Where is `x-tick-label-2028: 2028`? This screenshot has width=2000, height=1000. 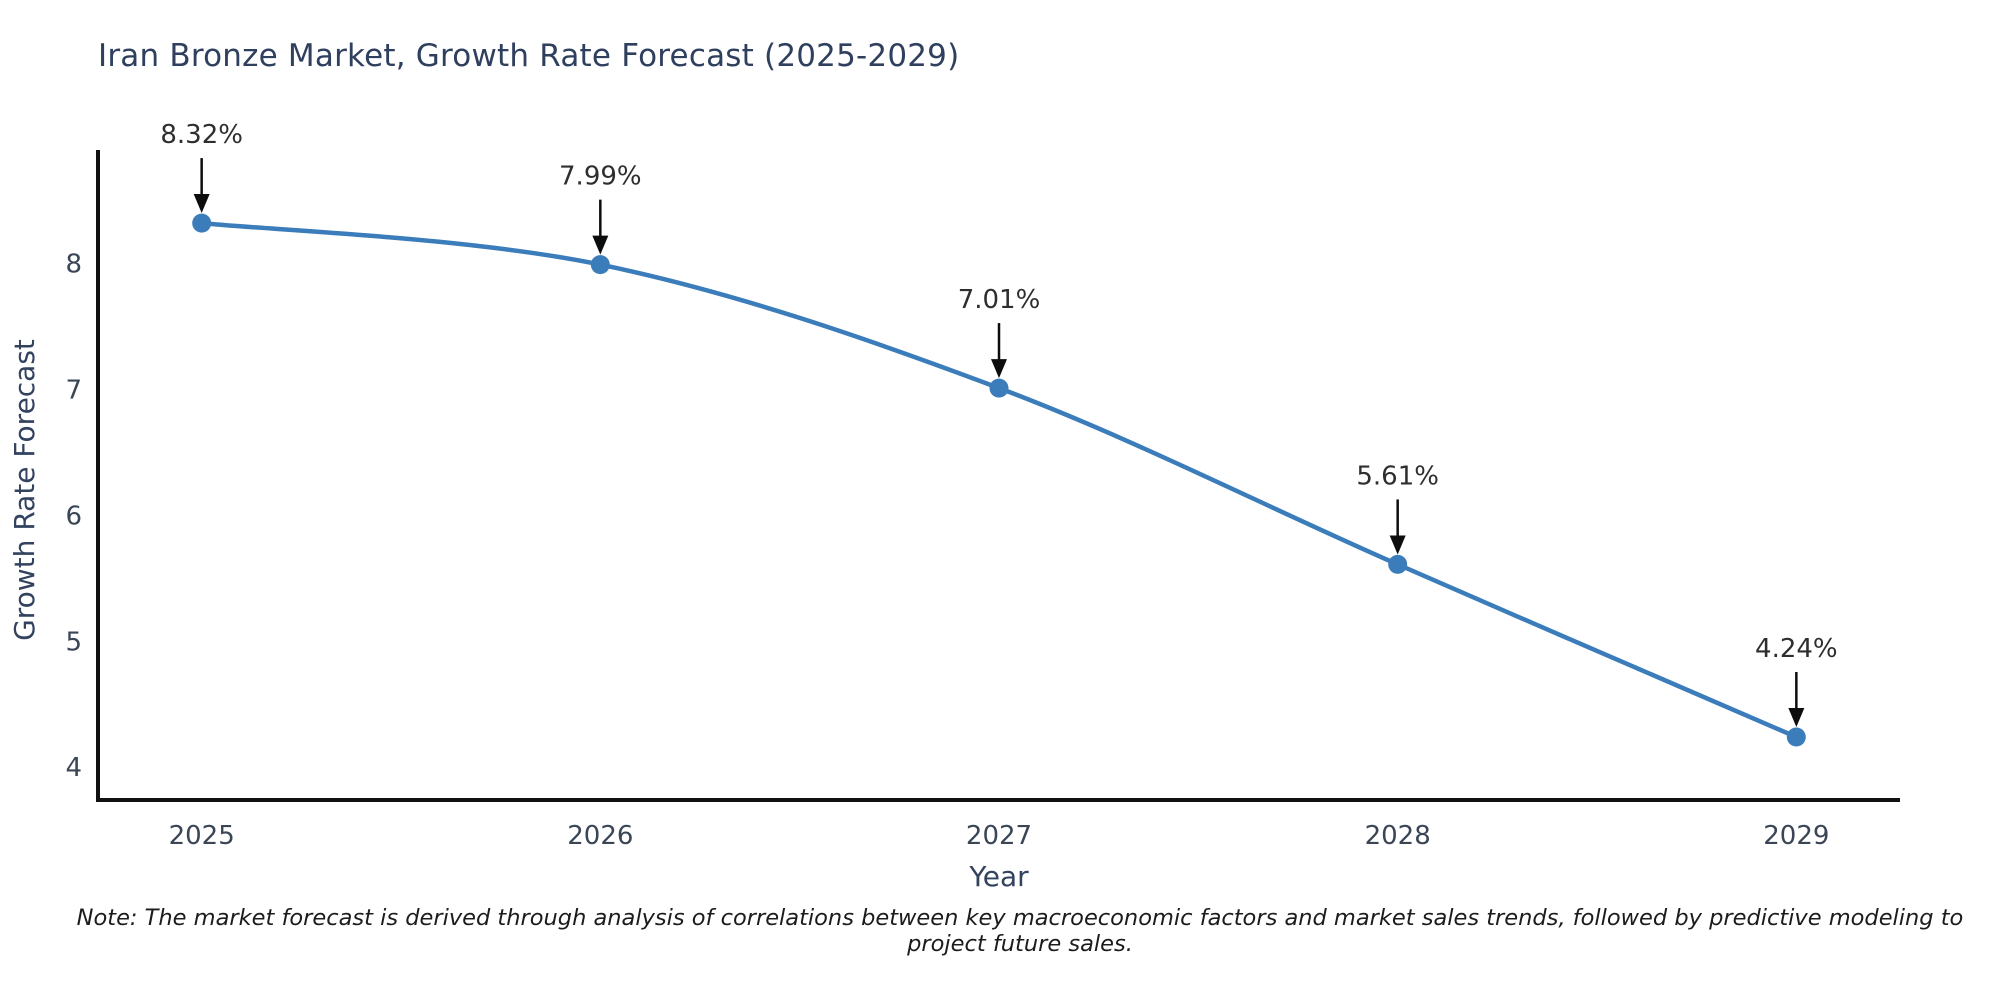 x-tick-label-2028: 2028 is located at coordinates (1398, 836).